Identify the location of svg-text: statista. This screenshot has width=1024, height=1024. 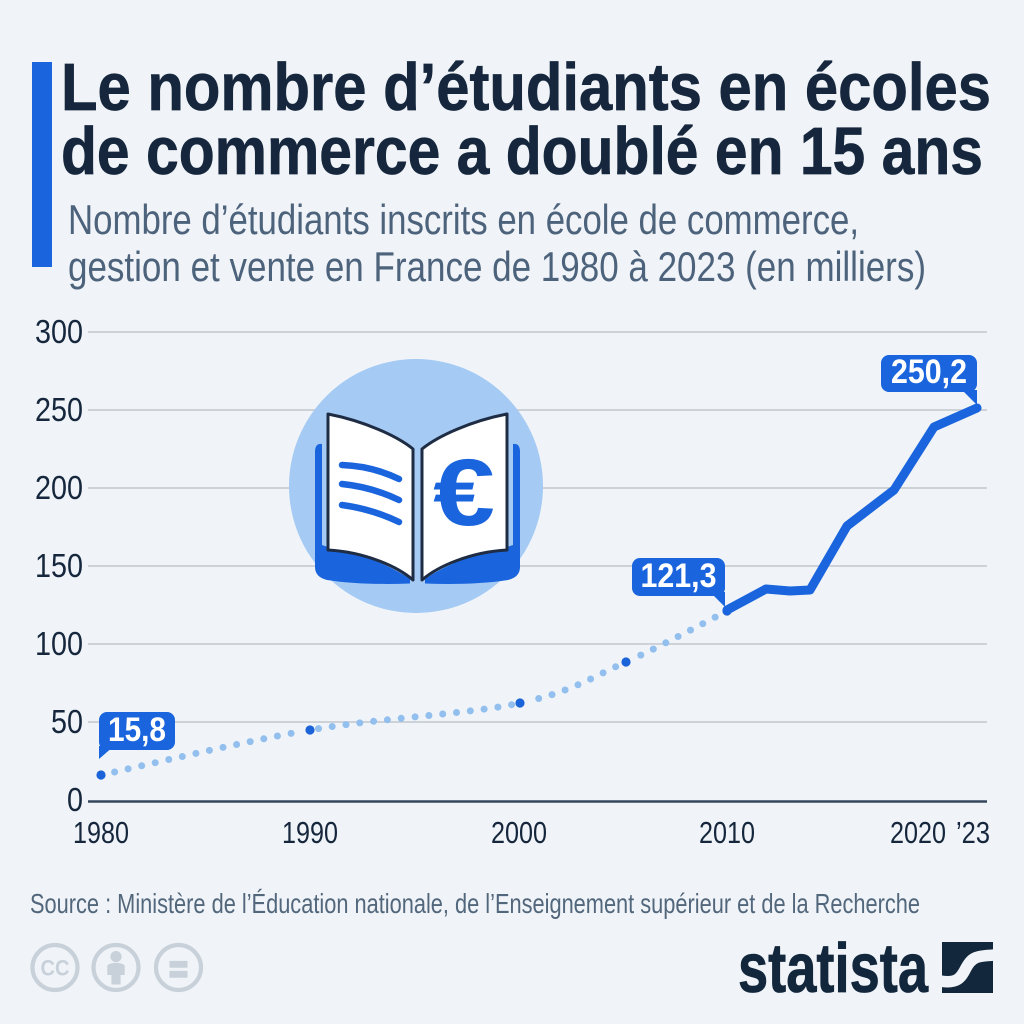
(833, 968).